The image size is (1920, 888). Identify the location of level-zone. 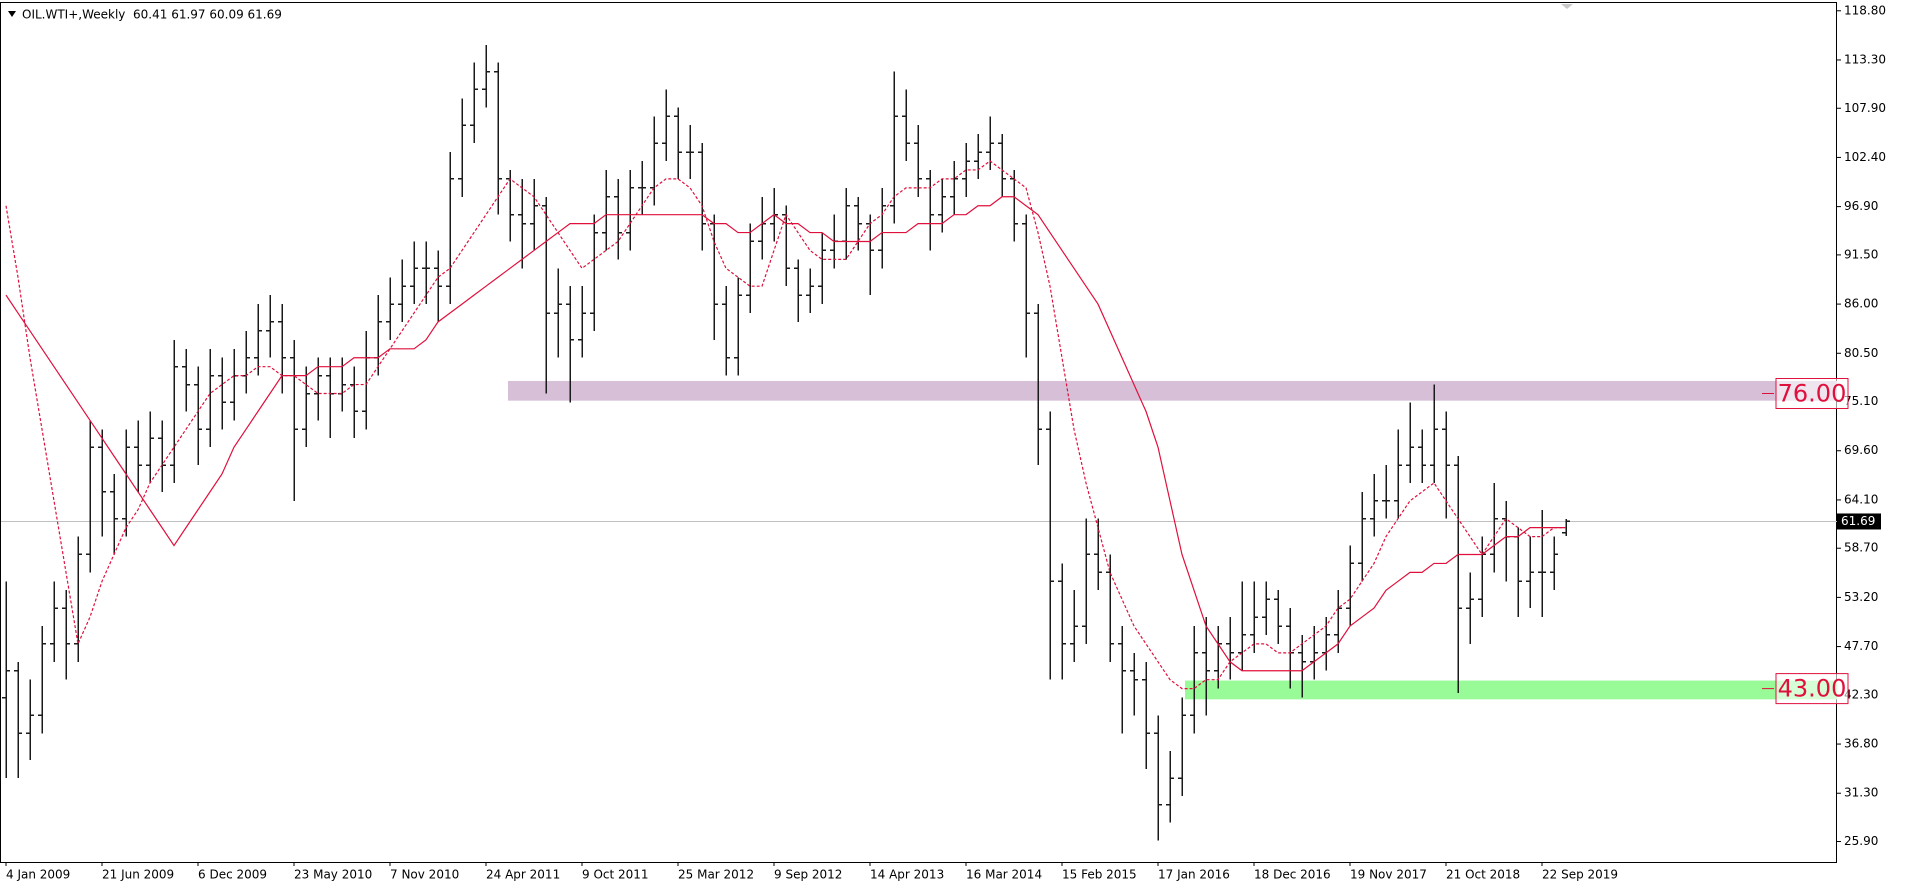
(1172, 390).